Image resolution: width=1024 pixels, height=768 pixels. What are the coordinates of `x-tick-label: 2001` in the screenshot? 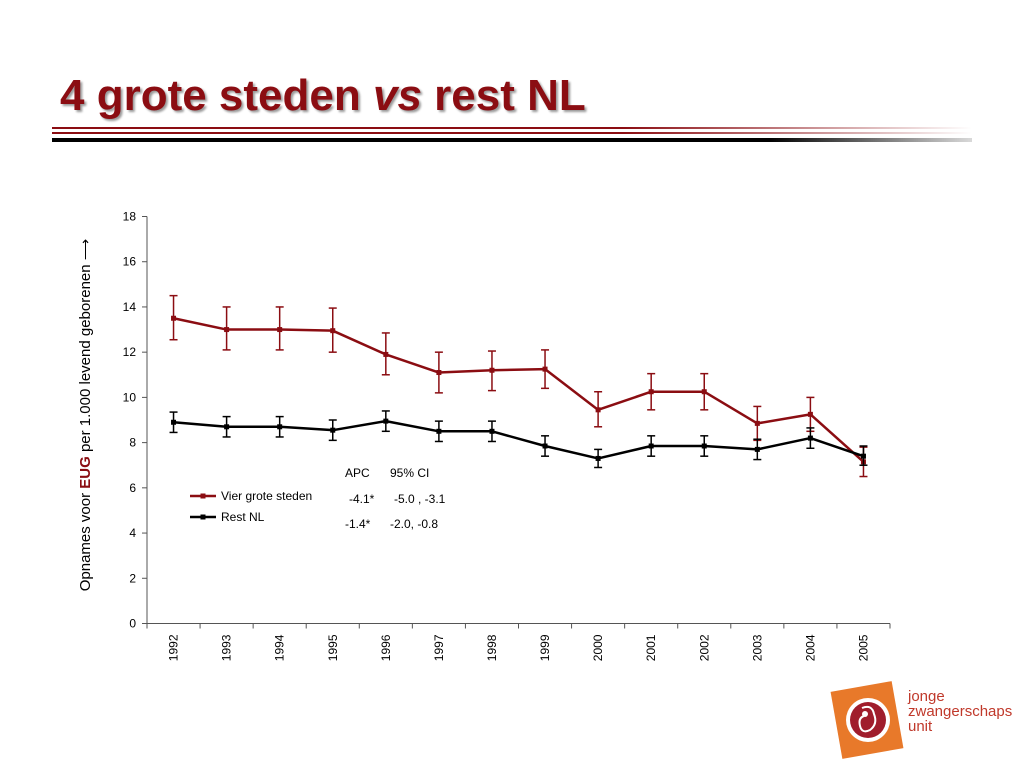 It's located at (651, 647).